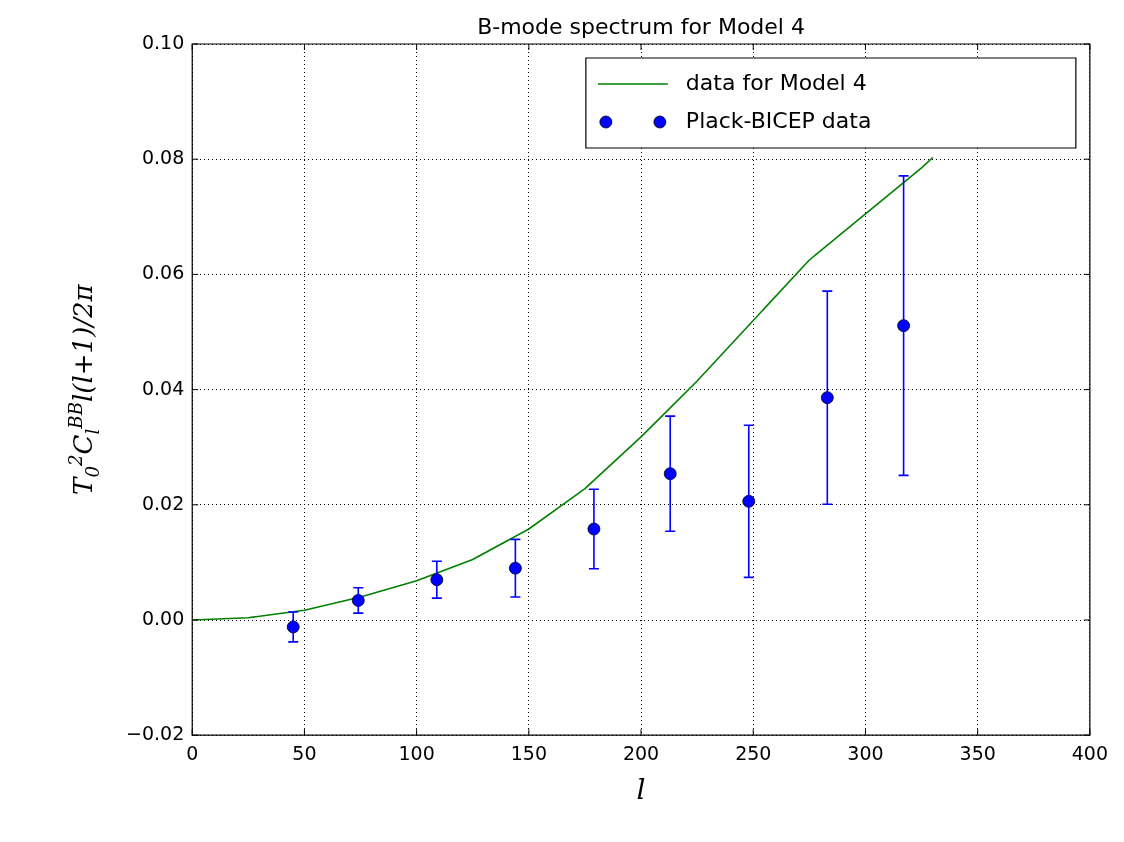  I want to click on x-tick-label: 400, so click(1089, 752).